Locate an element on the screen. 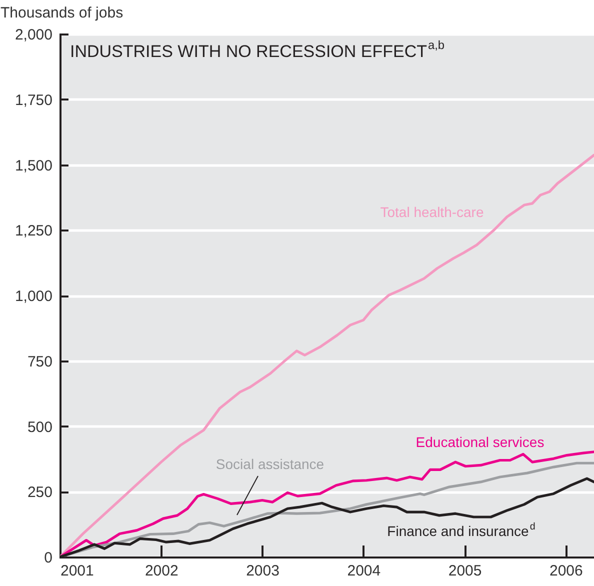 Image resolution: width=594 pixels, height=586 pixels. x-tick-label: 2003 is located at coordinates (263, 571).